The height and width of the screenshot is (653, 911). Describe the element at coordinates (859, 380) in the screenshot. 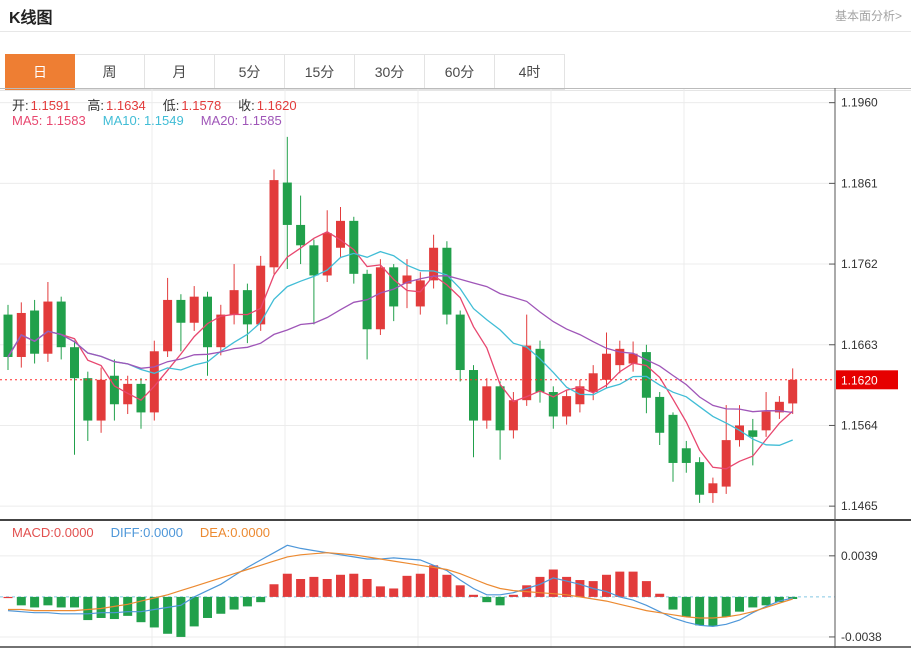

I see `svg-text: 1.1620` at that location.